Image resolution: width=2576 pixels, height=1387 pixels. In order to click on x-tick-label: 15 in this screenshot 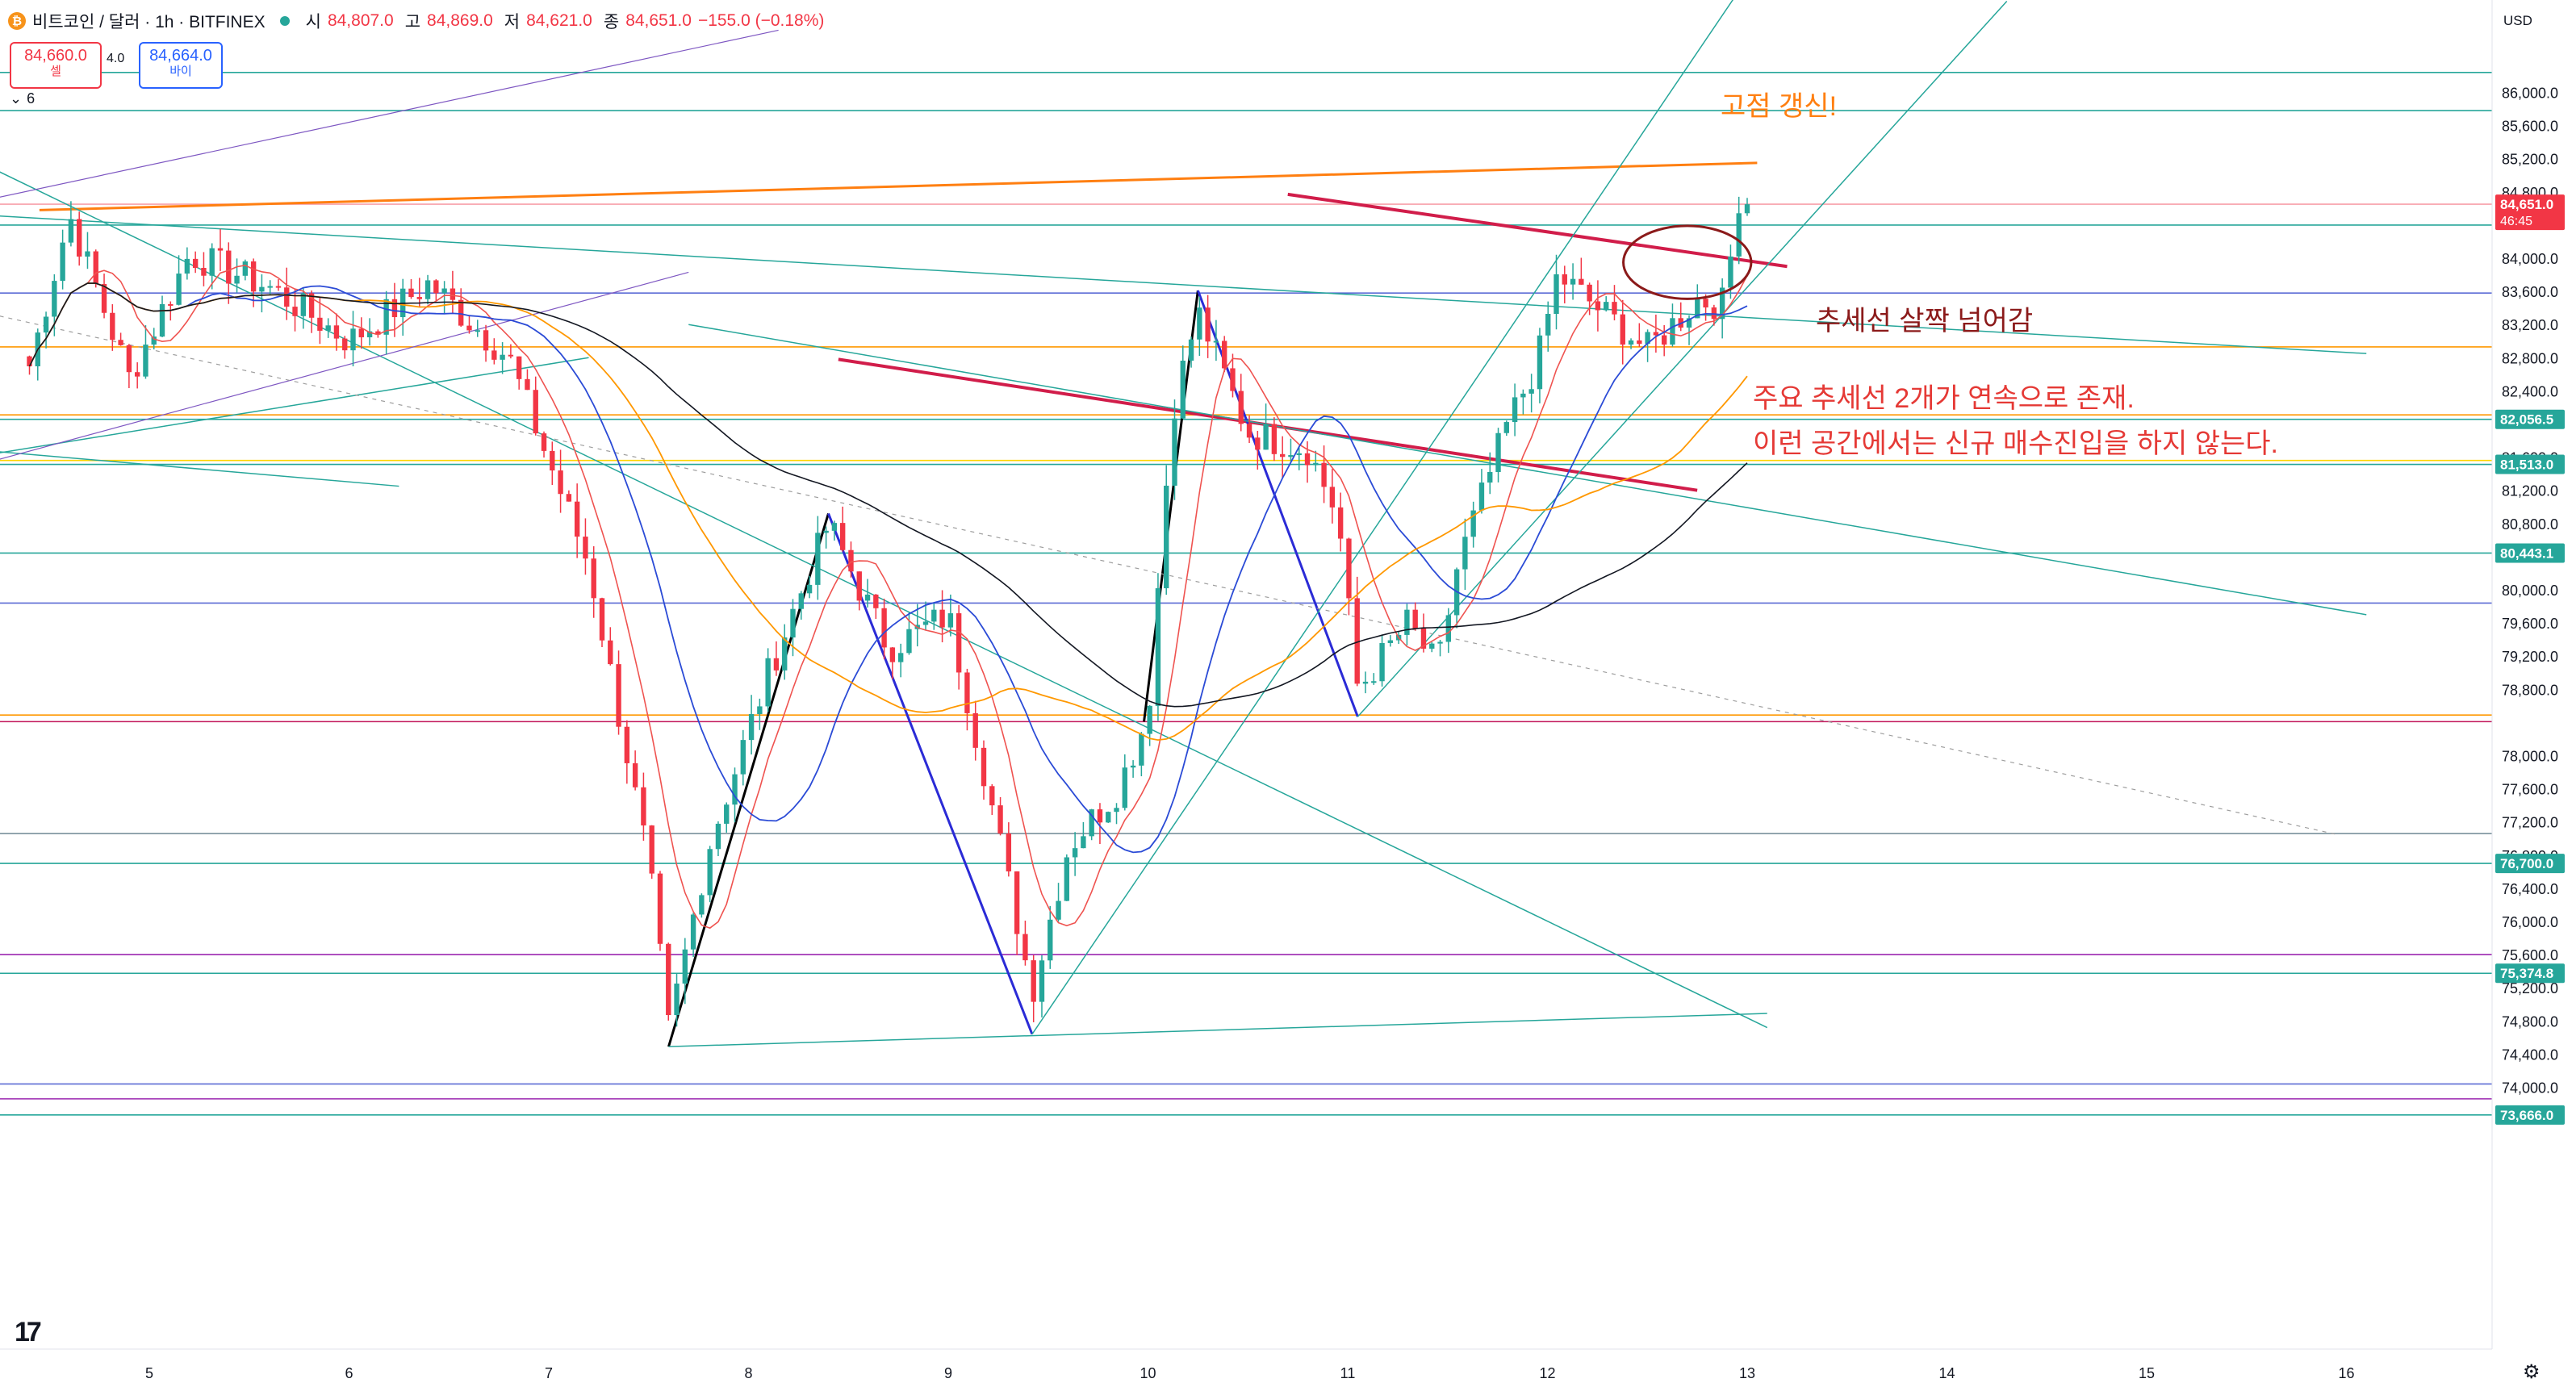, I will do `click(2147, 1373)`.